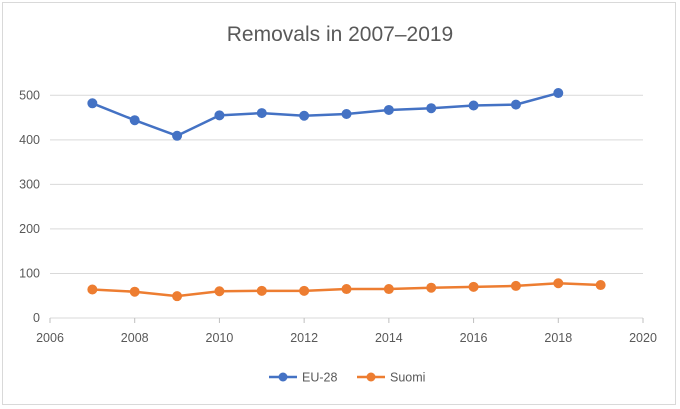 The height and width of the screenshot is (409, 680). I want to click on y-tick-label: 100, so click(29, 273).